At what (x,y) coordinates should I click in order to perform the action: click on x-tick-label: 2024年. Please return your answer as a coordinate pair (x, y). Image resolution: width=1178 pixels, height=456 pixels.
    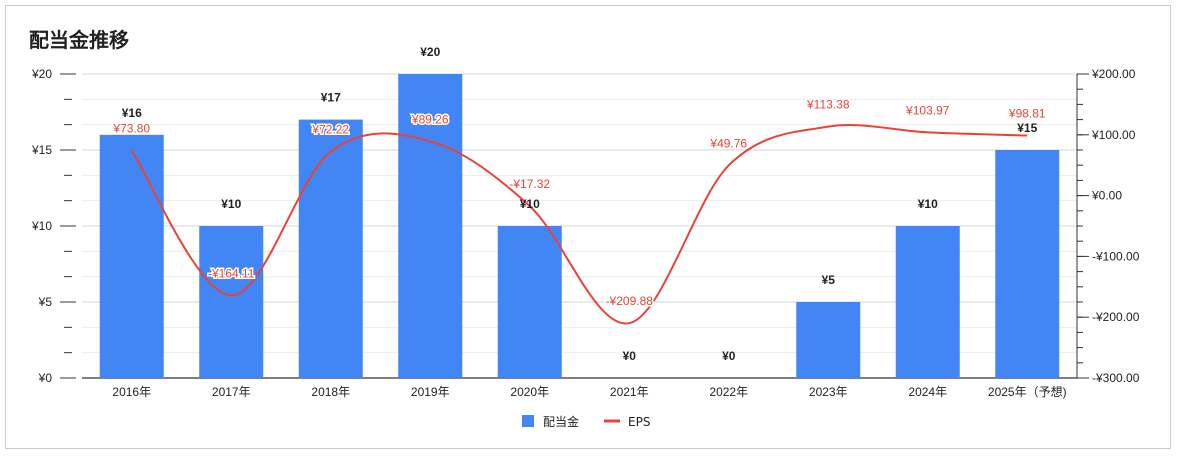
    Looking at the image, I should click on (927, 392).